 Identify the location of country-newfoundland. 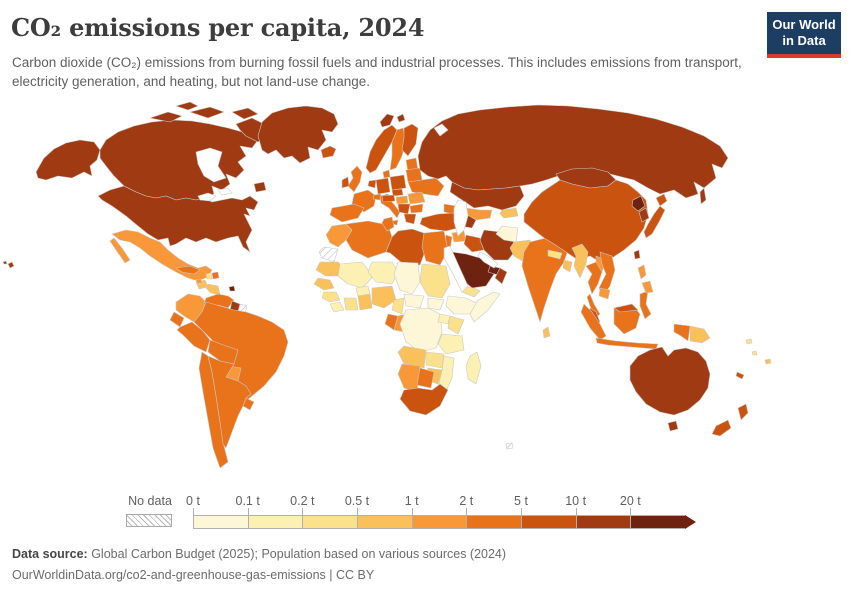
(260, 187).